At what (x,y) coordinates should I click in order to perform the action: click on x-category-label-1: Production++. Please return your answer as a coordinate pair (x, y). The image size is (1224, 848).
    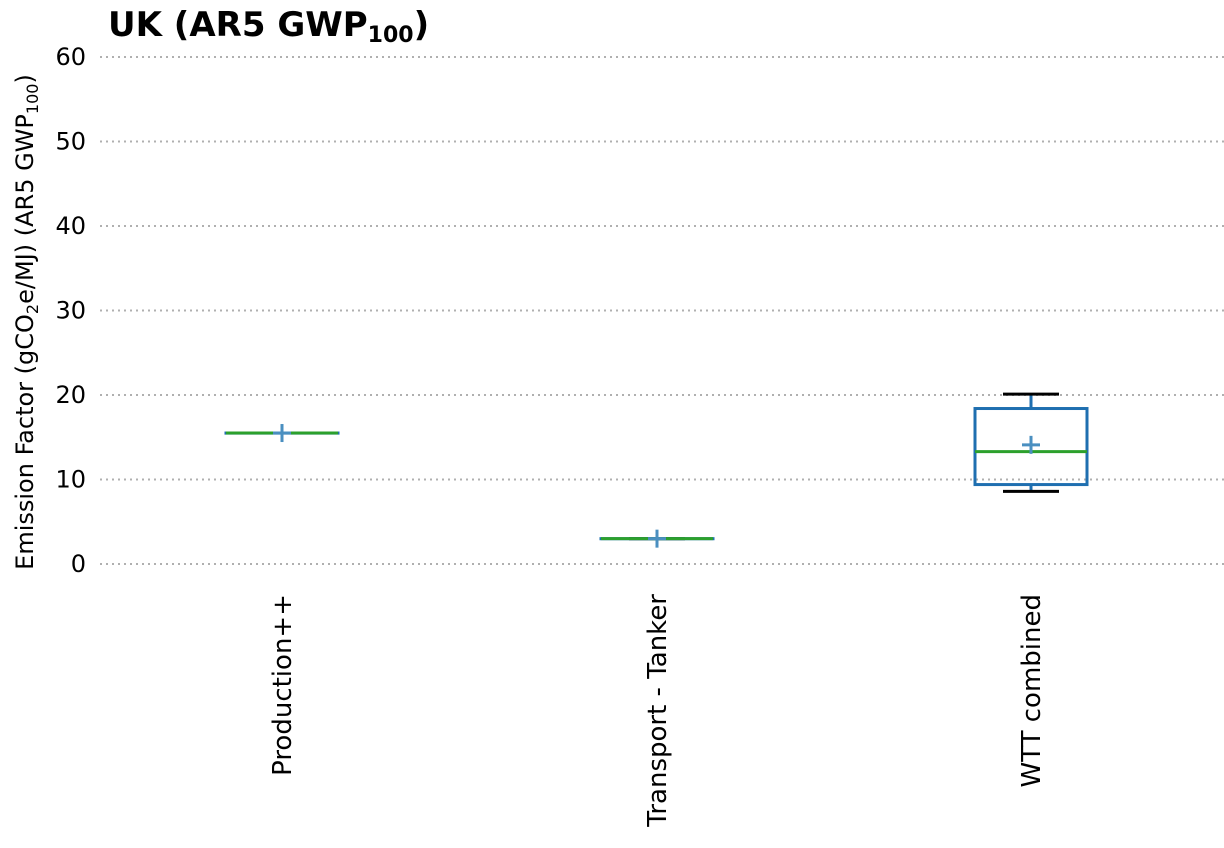
    Looking at the image, I should click on (283, 685).